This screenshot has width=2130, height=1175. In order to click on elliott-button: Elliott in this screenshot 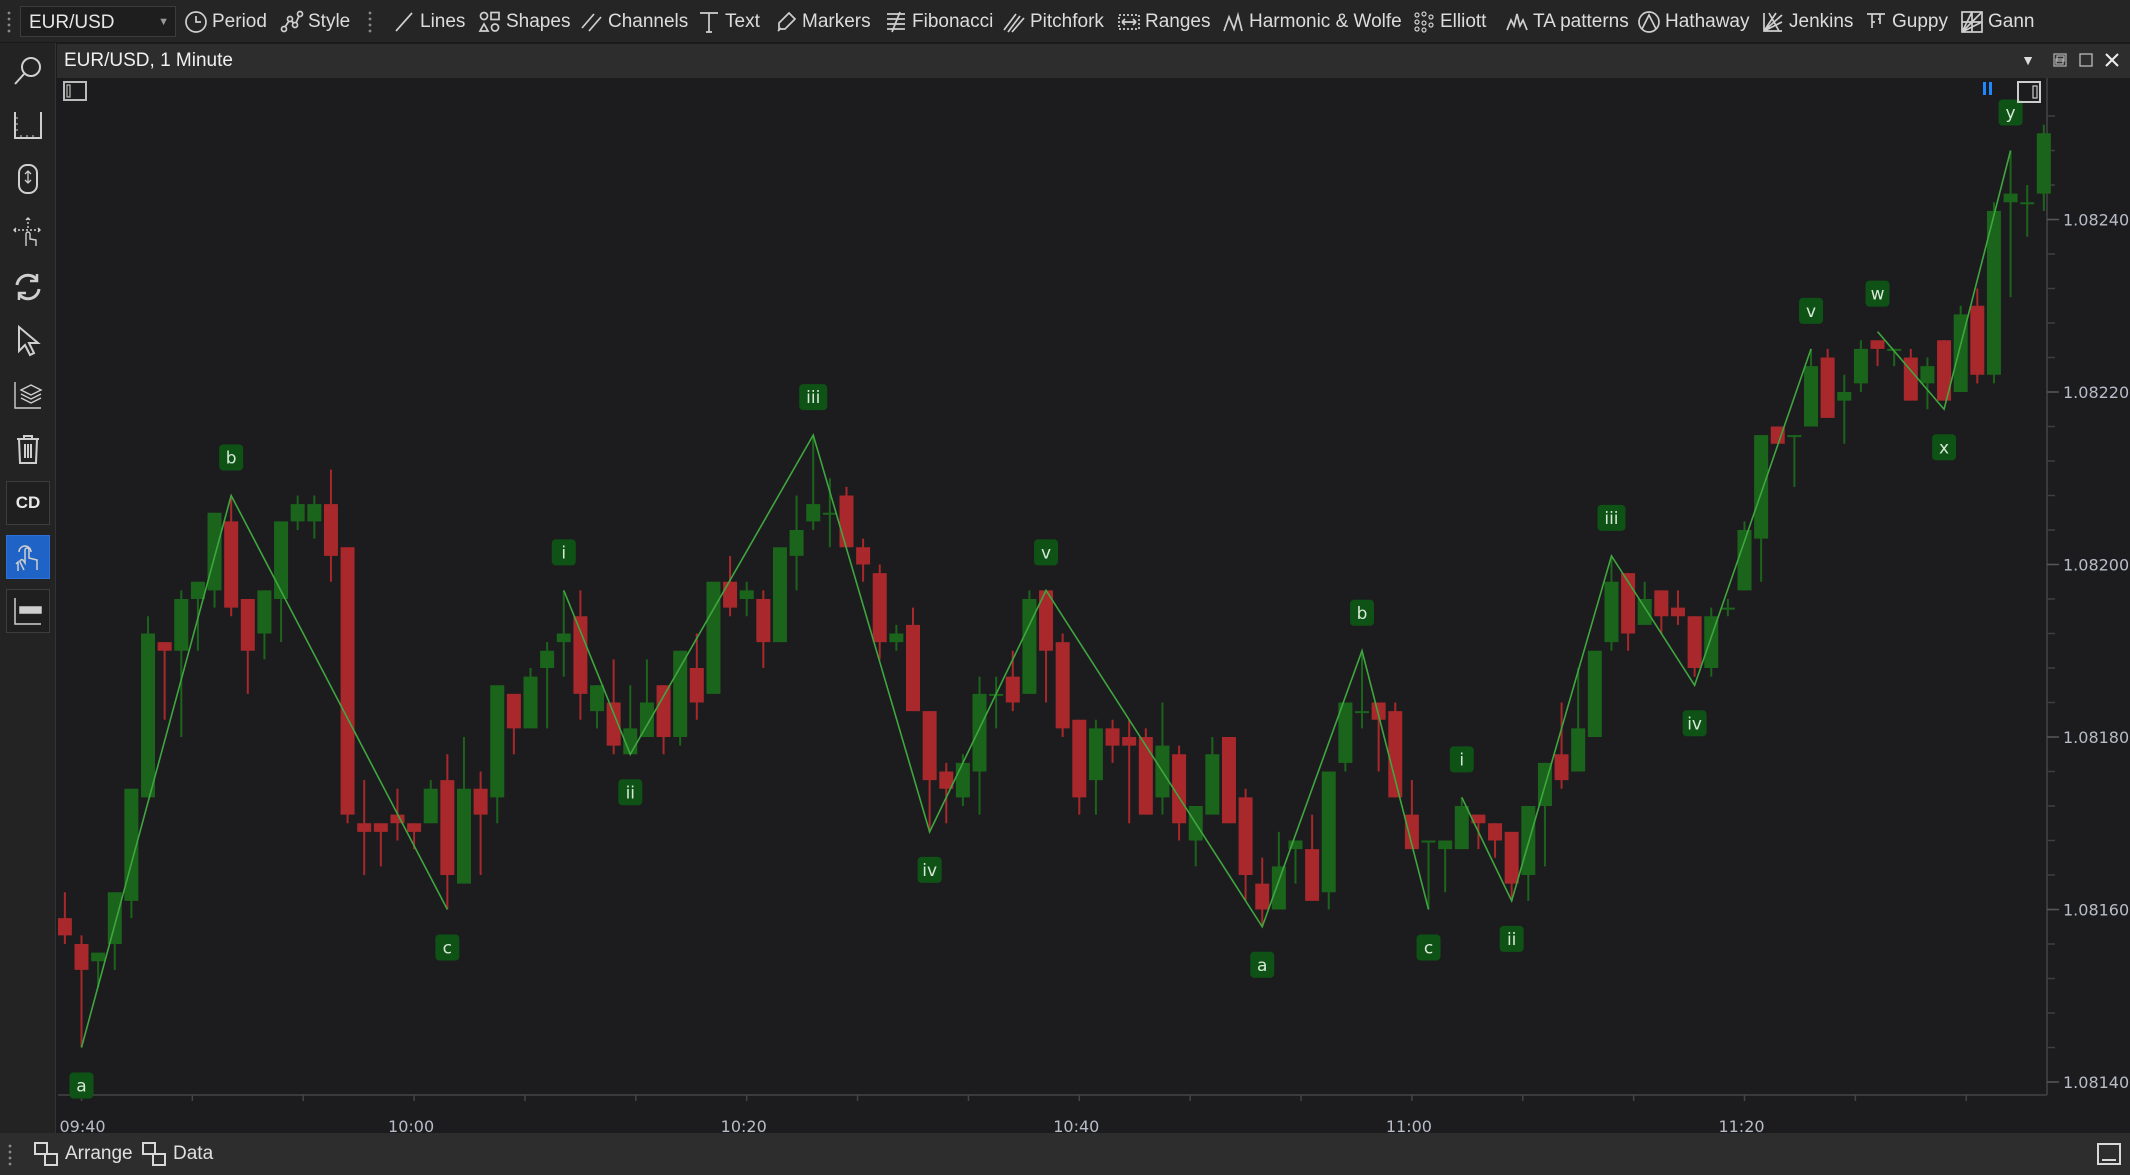, I will do `click(1449, 21)`.